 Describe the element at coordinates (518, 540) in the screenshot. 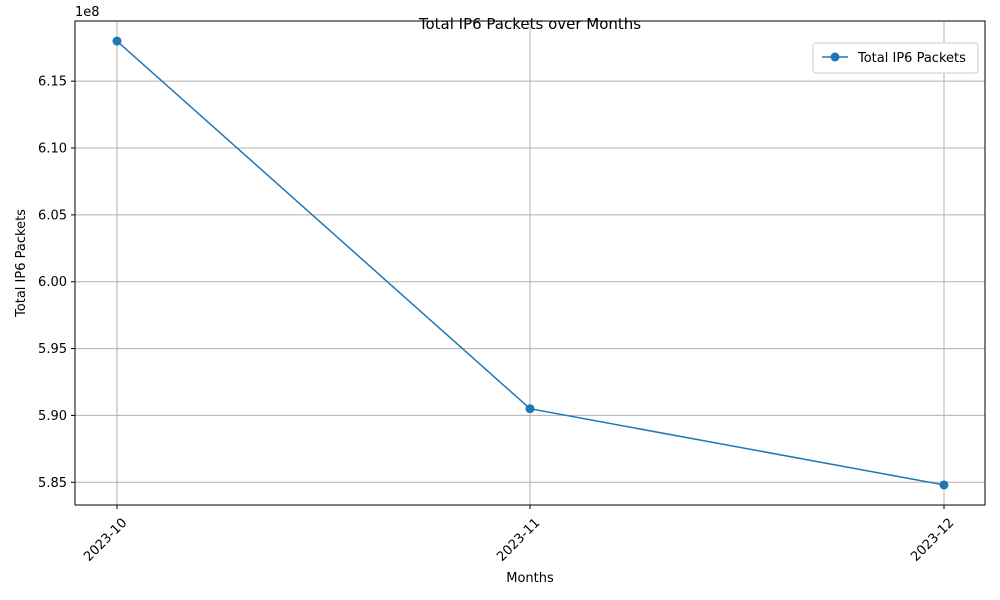

I see `x-tick-label: 2023-11` at that location.